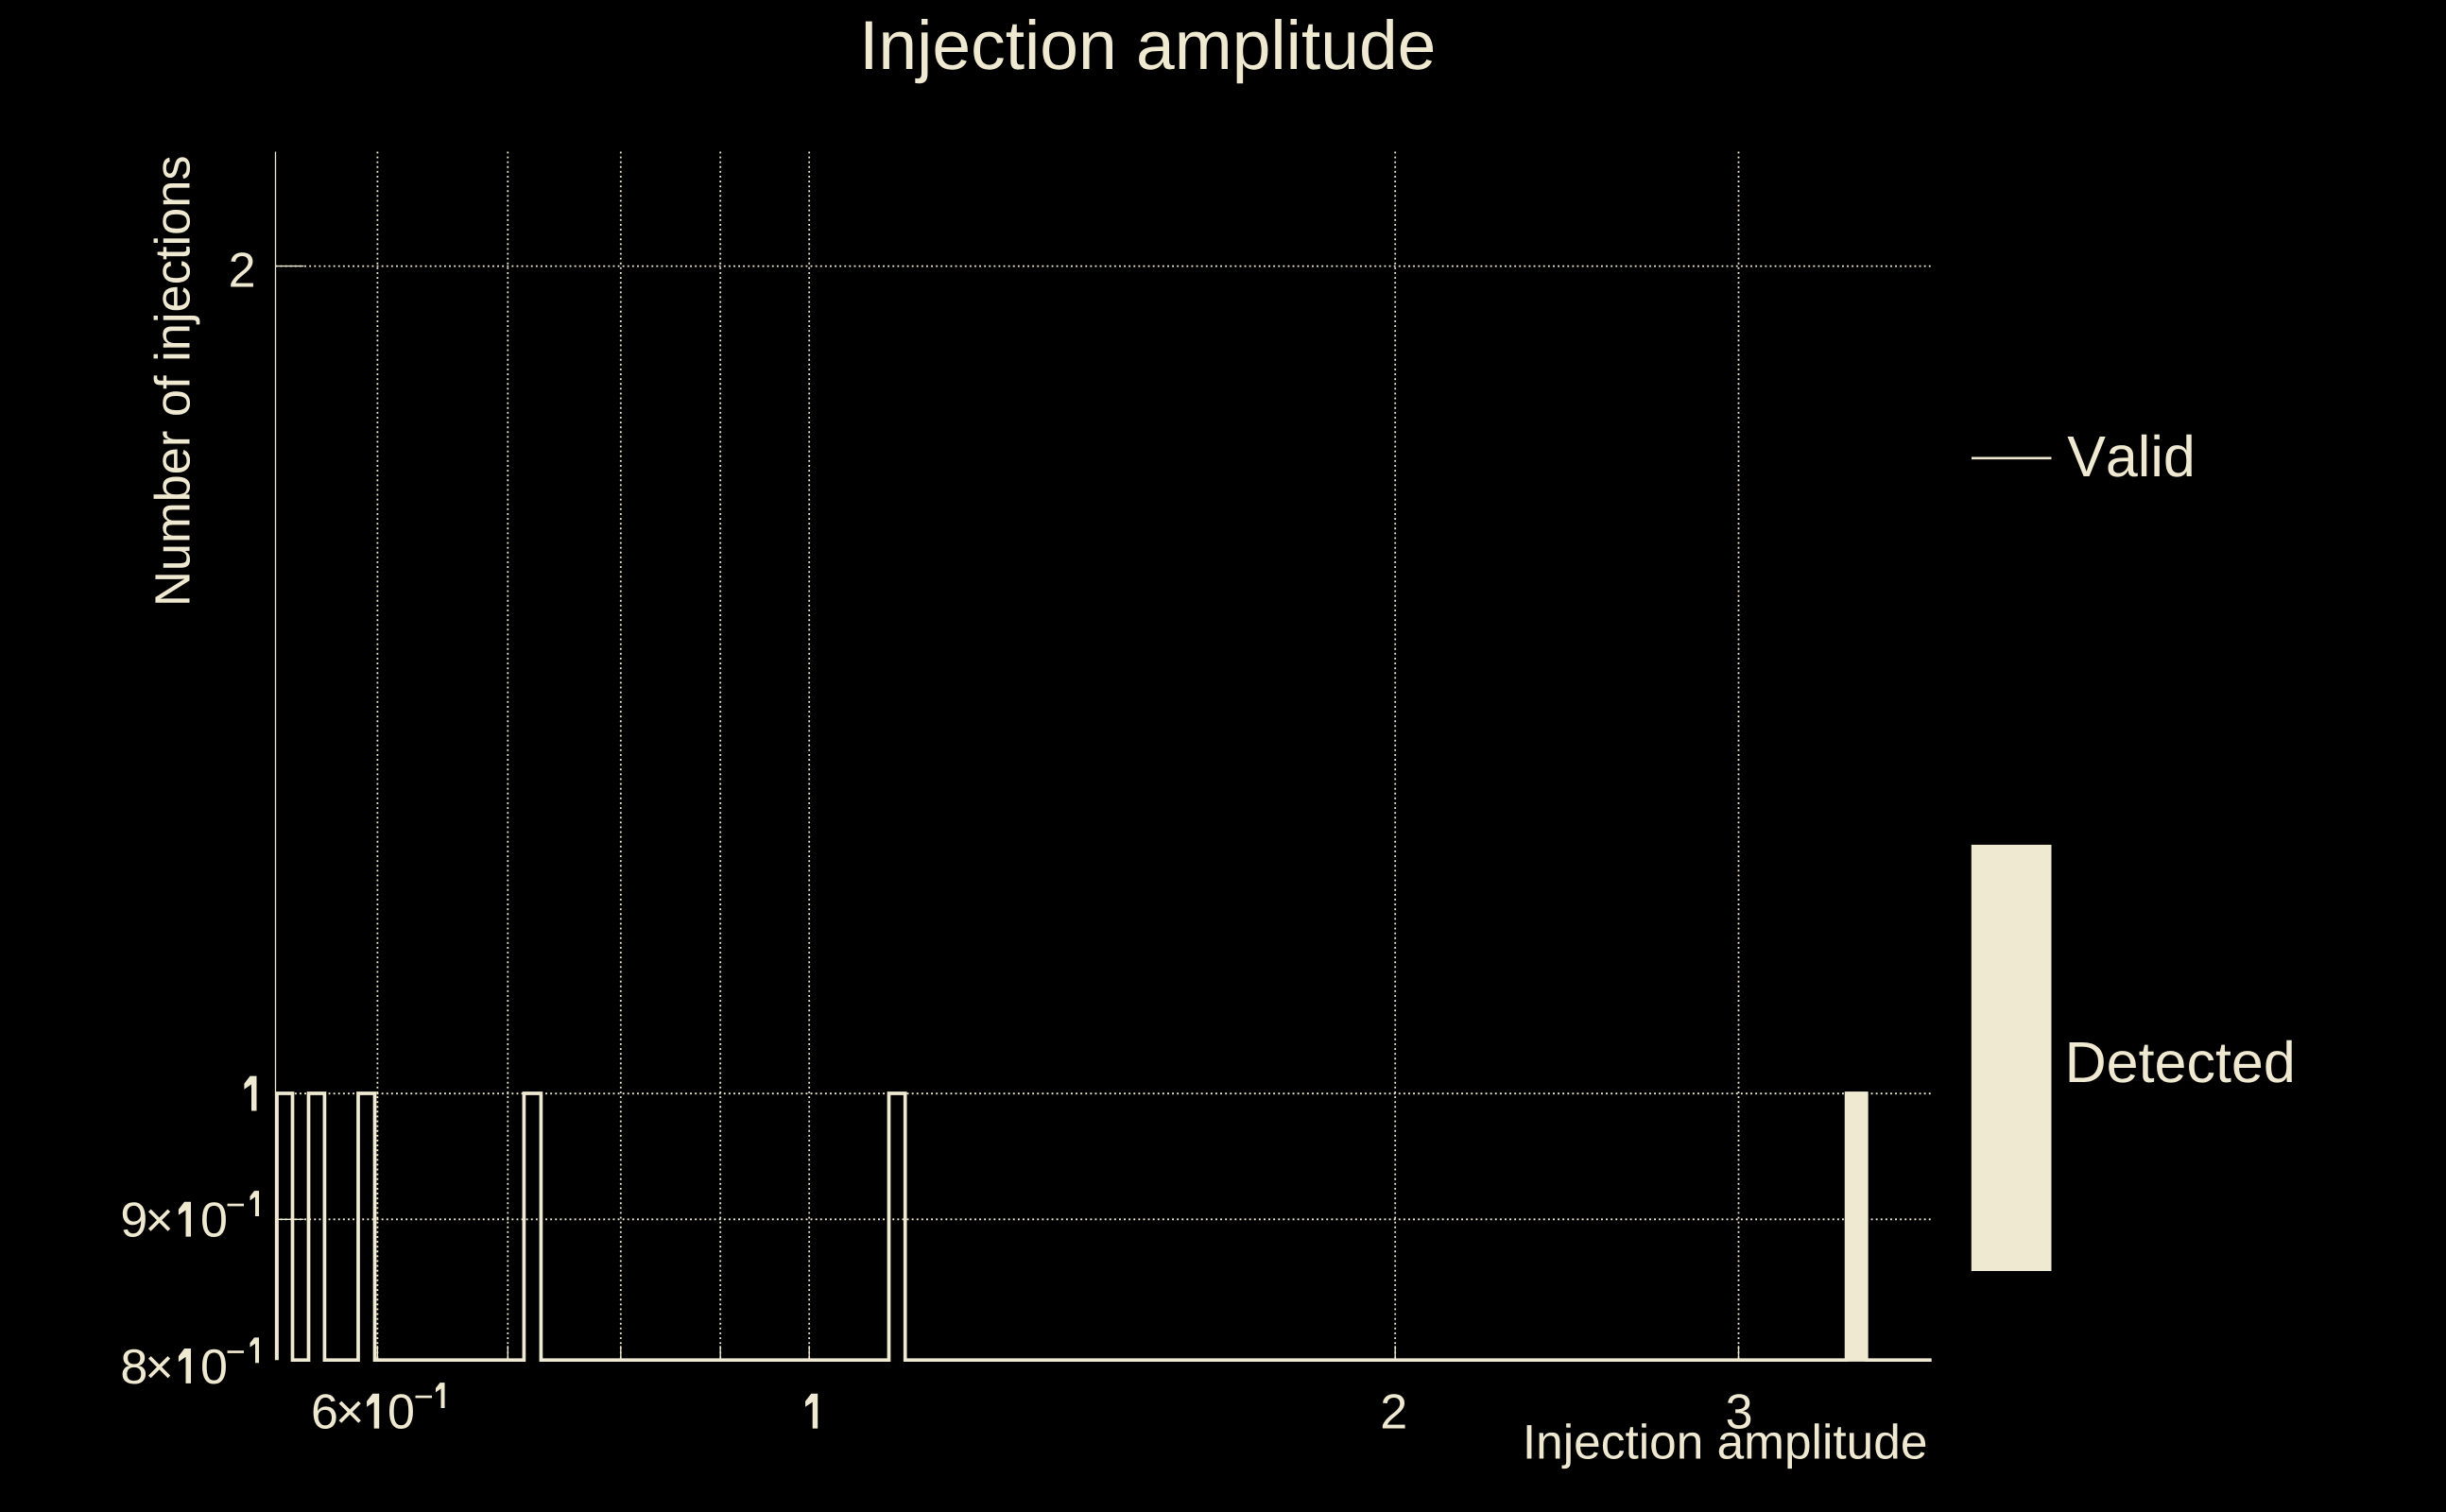 This screenshot has height=1512, width=2446. I want to click on svg-text: 9, so click(133, 1221).